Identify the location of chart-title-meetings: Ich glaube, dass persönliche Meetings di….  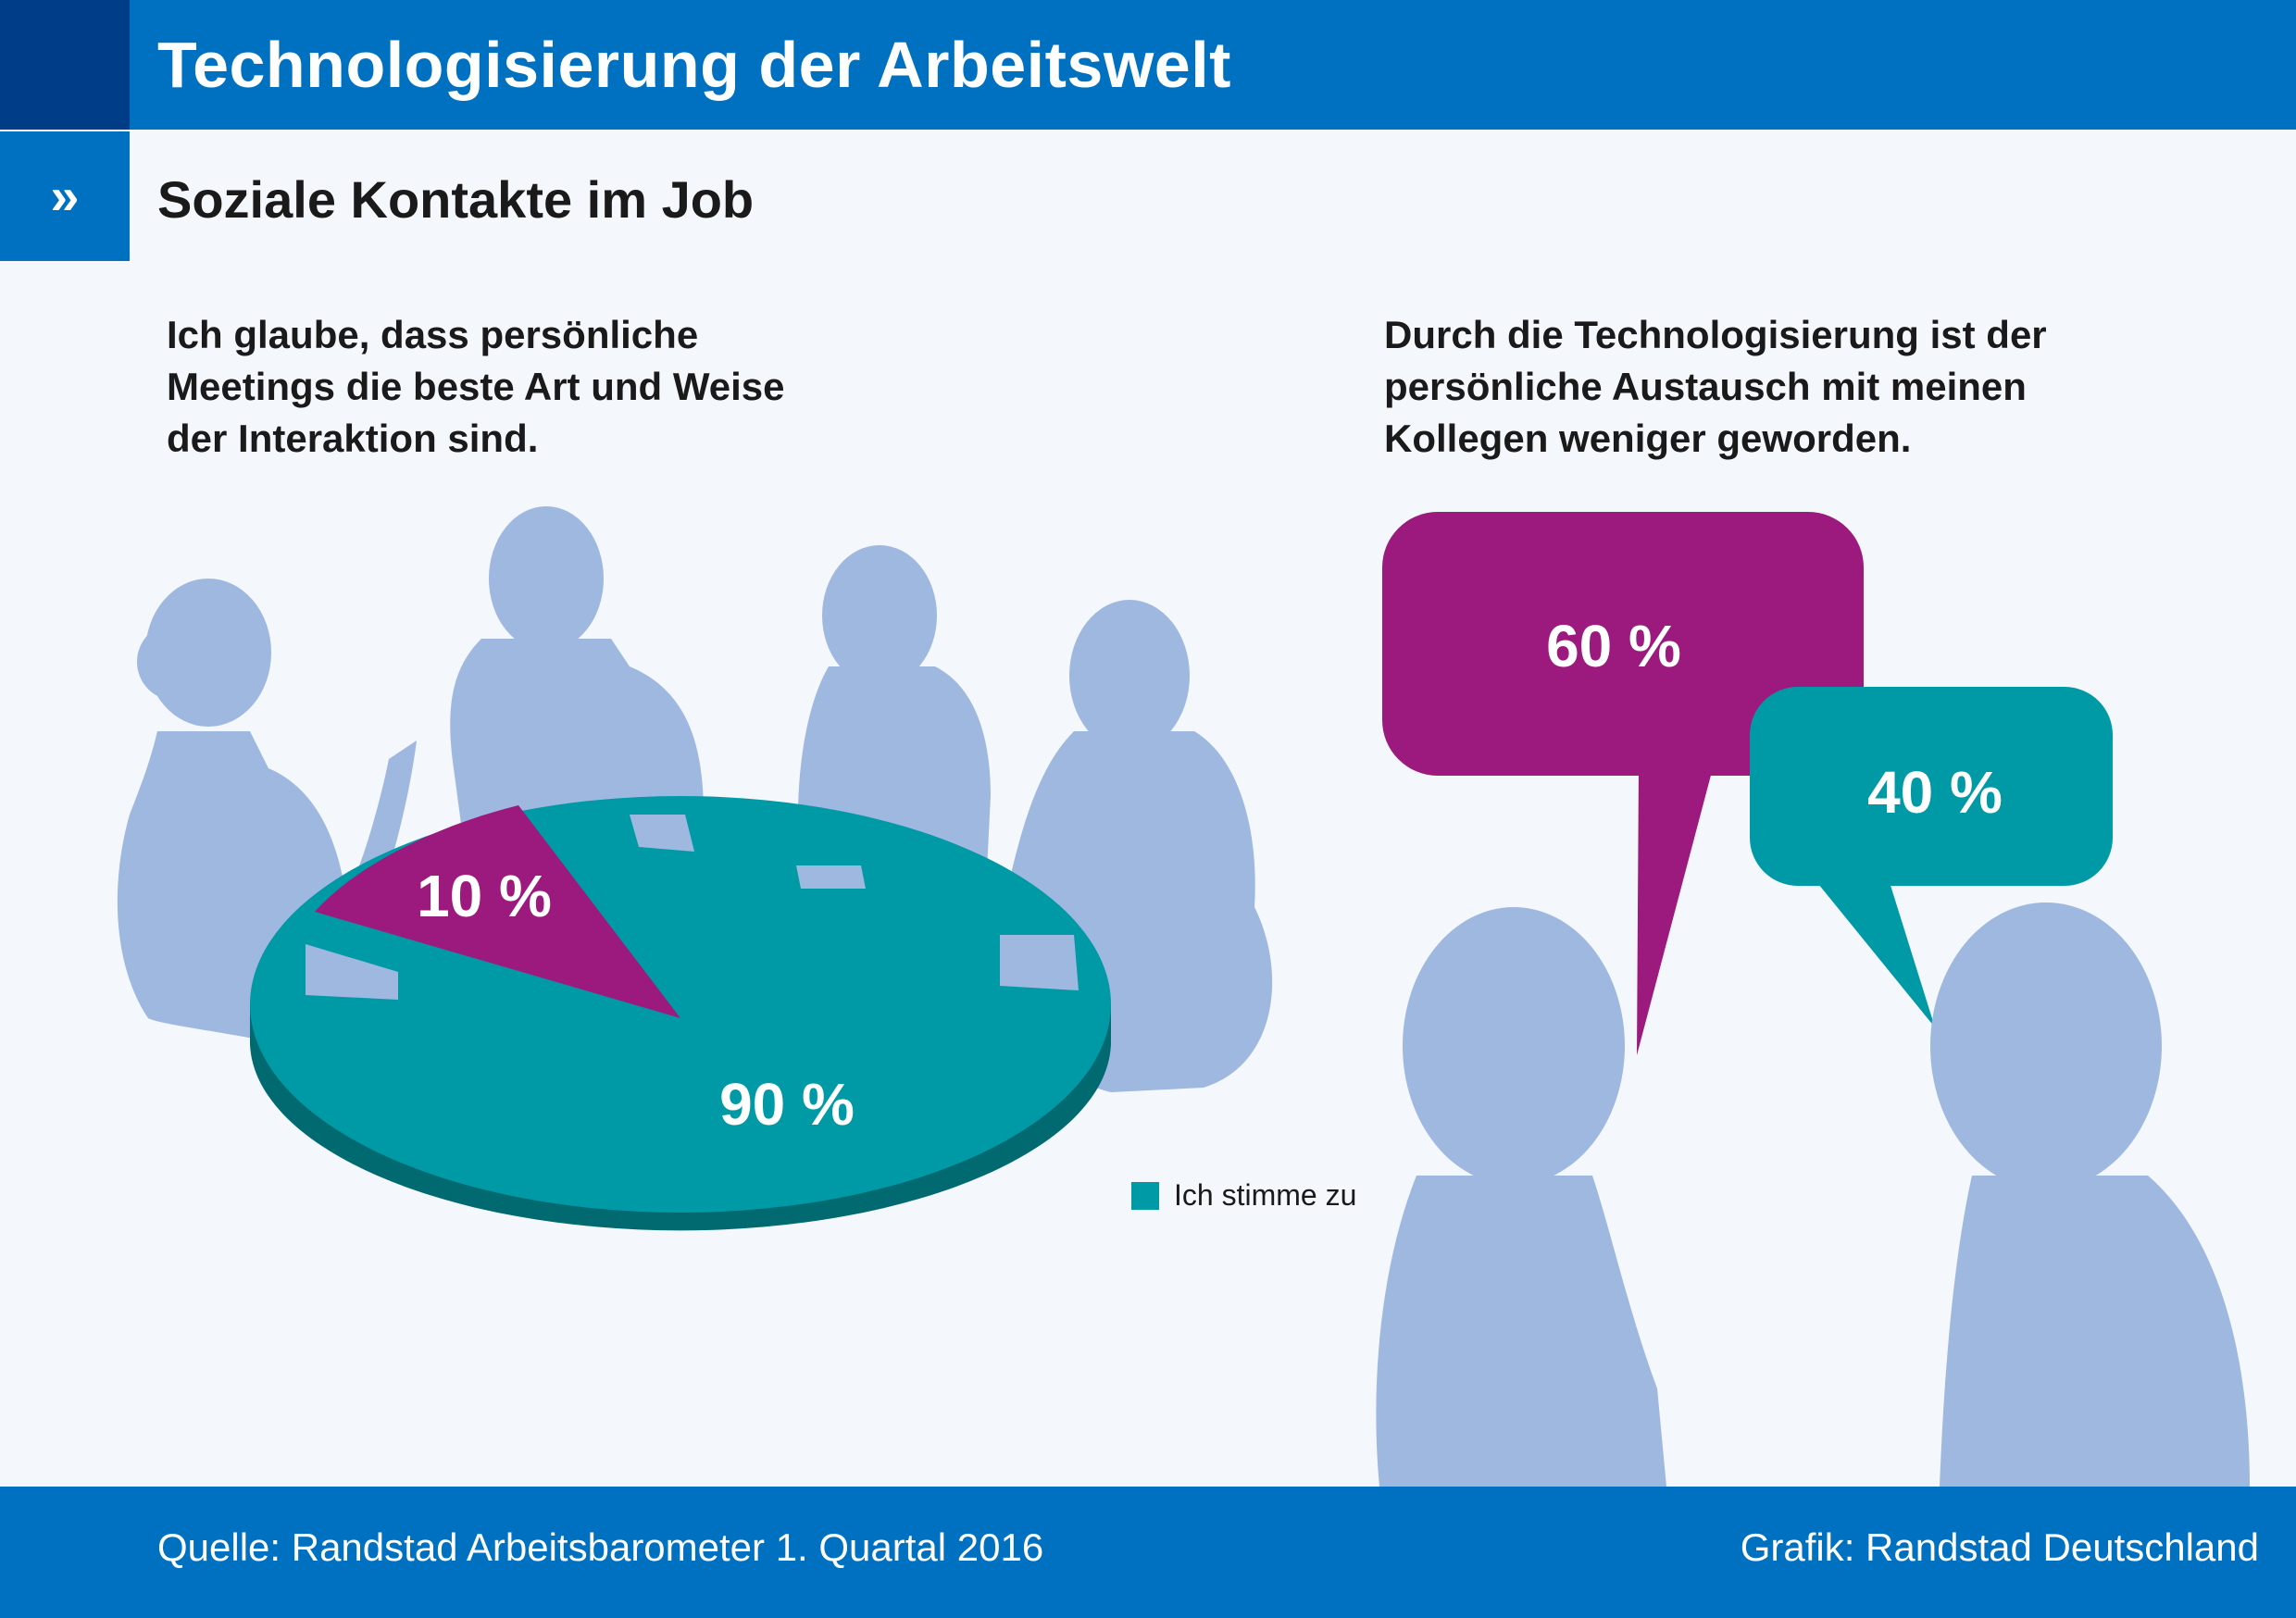
(476, 386).